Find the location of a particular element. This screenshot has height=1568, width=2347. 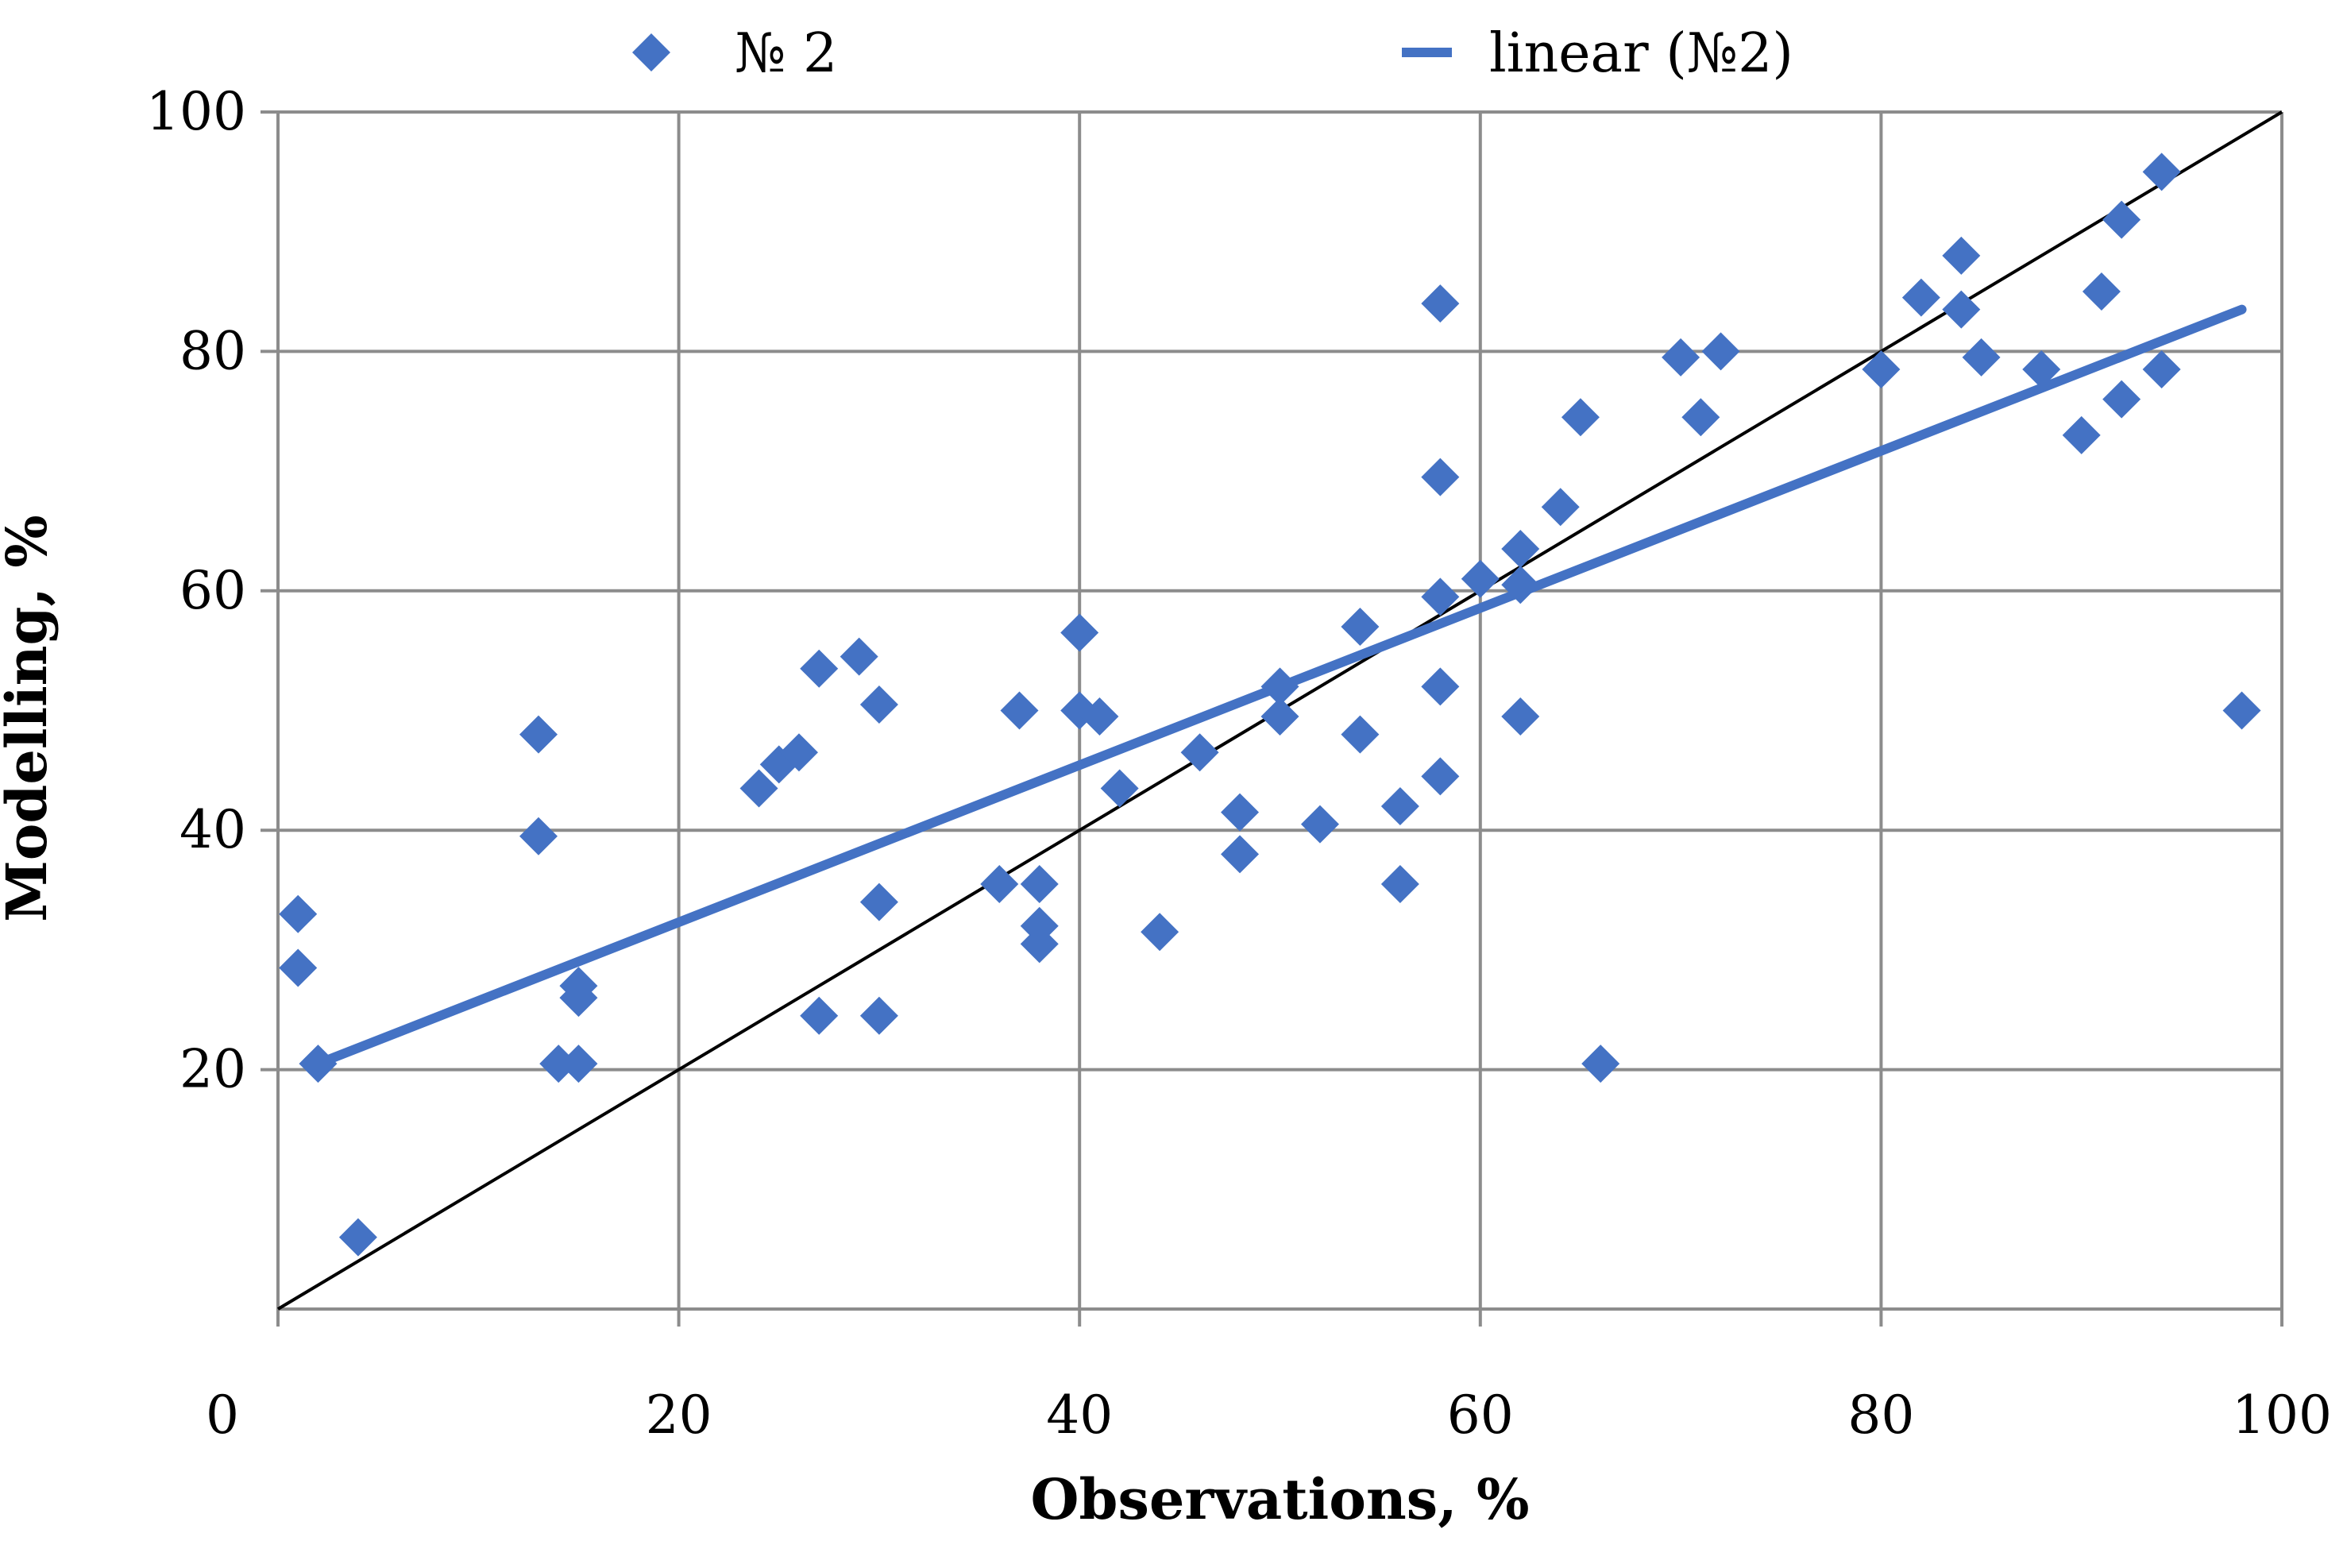

x-tick-label: 80 is located at coordinates (1880, 1415).